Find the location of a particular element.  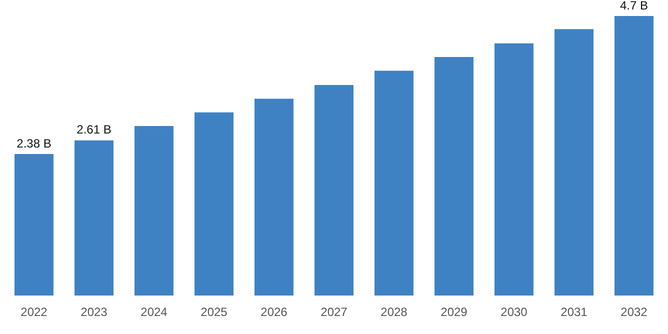

x-tick-label: 2026 is located at coordinates (274, 312).